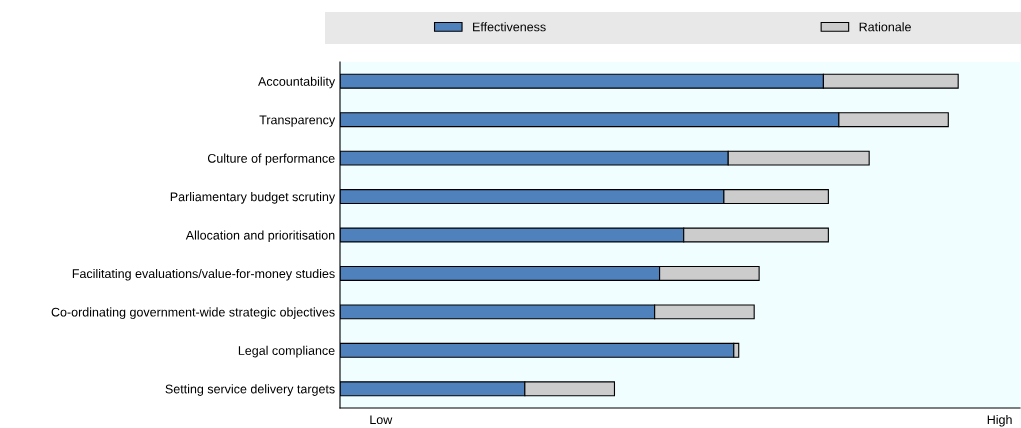 This screenshot has width=1021, height=428. Describe the element at coordinates (509, 27) in the screenshot. I see `legend-label: Effectiveness` at that location.